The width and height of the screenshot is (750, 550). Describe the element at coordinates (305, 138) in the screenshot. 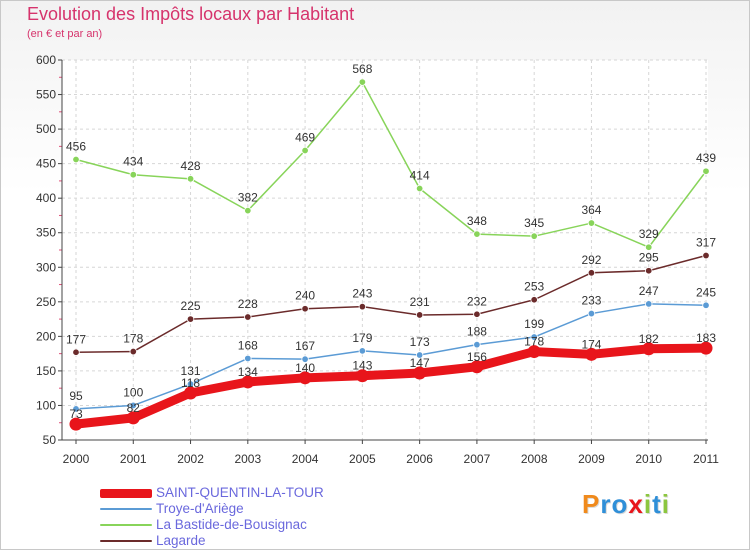

I see `data-label: 469` at that location.